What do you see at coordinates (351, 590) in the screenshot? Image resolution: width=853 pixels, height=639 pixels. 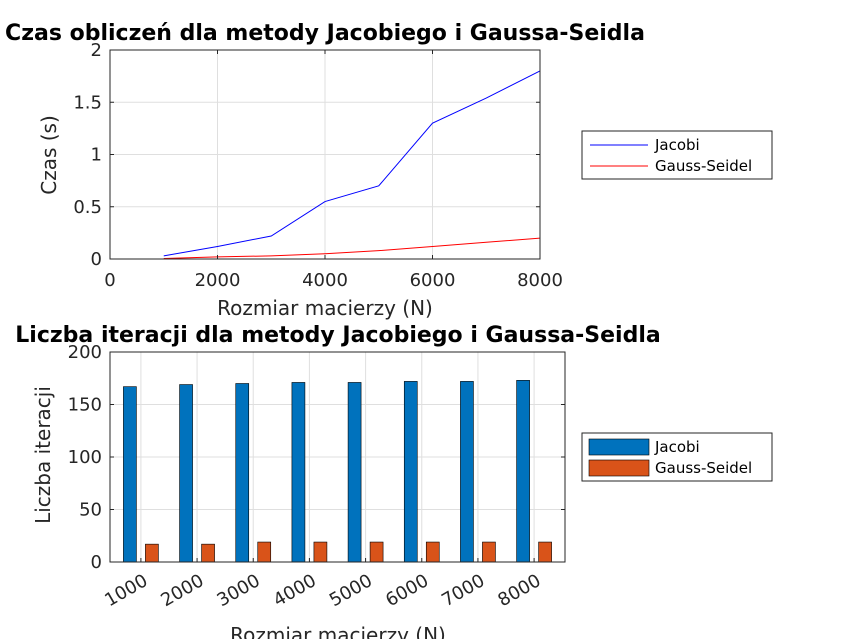 I see `x-tick-label: 5000` at bounding box center [351, 590].